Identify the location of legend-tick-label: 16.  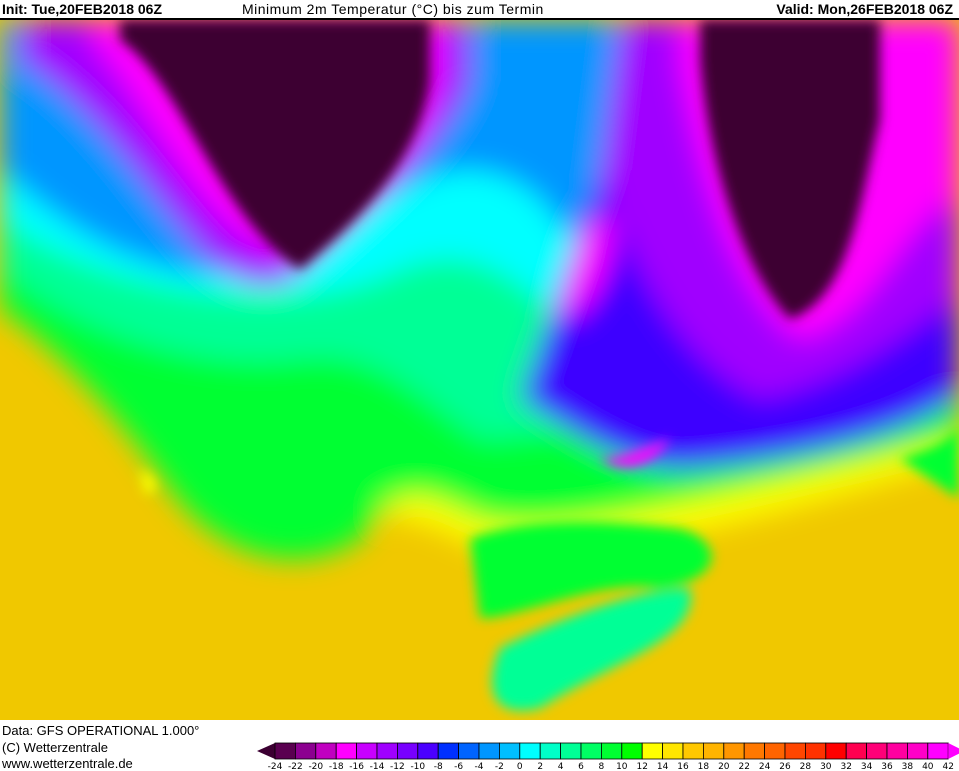
(683, 766).